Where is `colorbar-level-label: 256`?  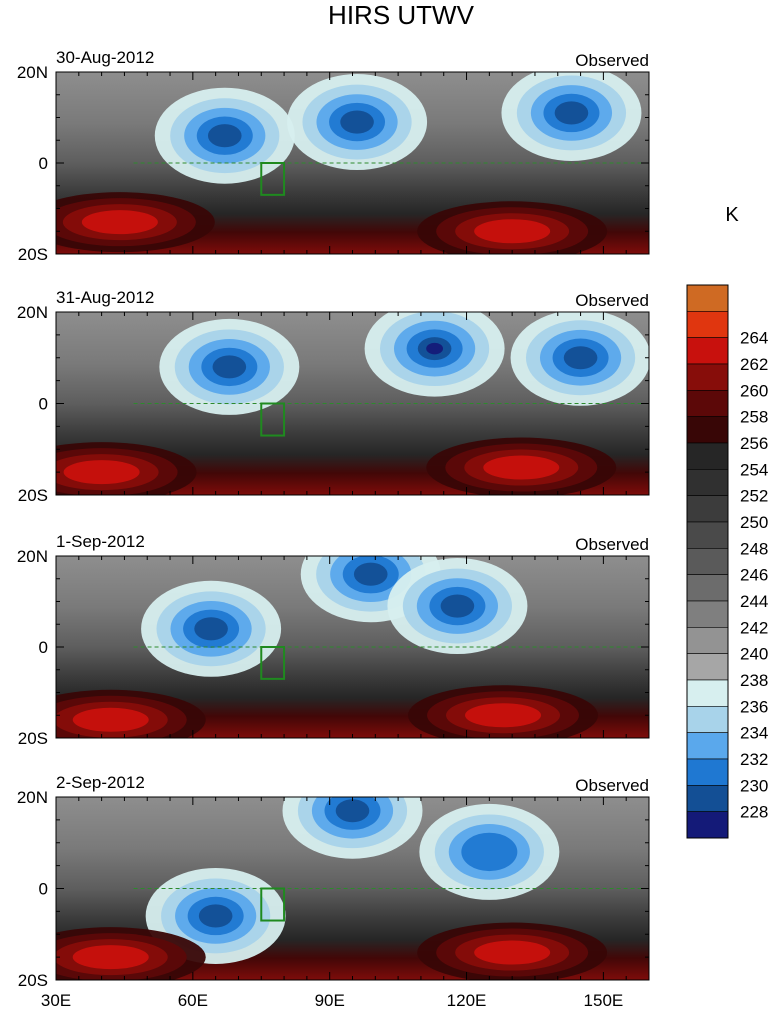
colorbar-level-label: 256 is located at coordinates (754, 443).